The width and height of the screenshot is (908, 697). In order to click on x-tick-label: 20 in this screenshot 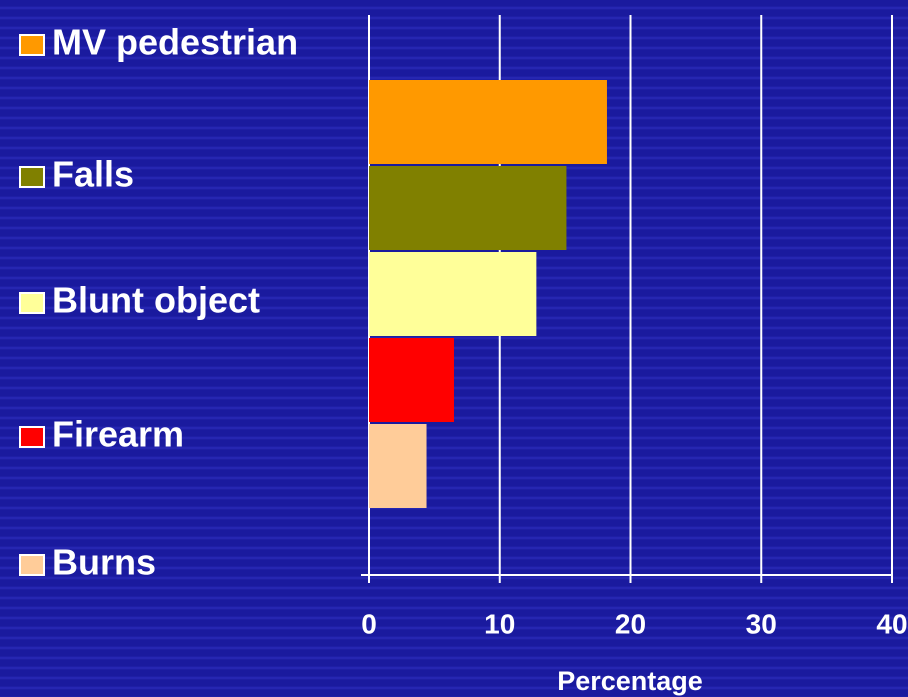, I will do `click(630, 623)`.